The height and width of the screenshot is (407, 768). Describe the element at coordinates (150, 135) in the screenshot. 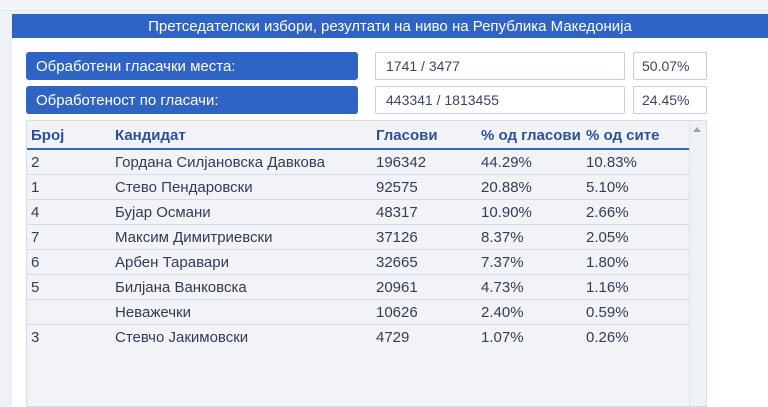

I see `column-header-candidate: Кандидат` at that location.